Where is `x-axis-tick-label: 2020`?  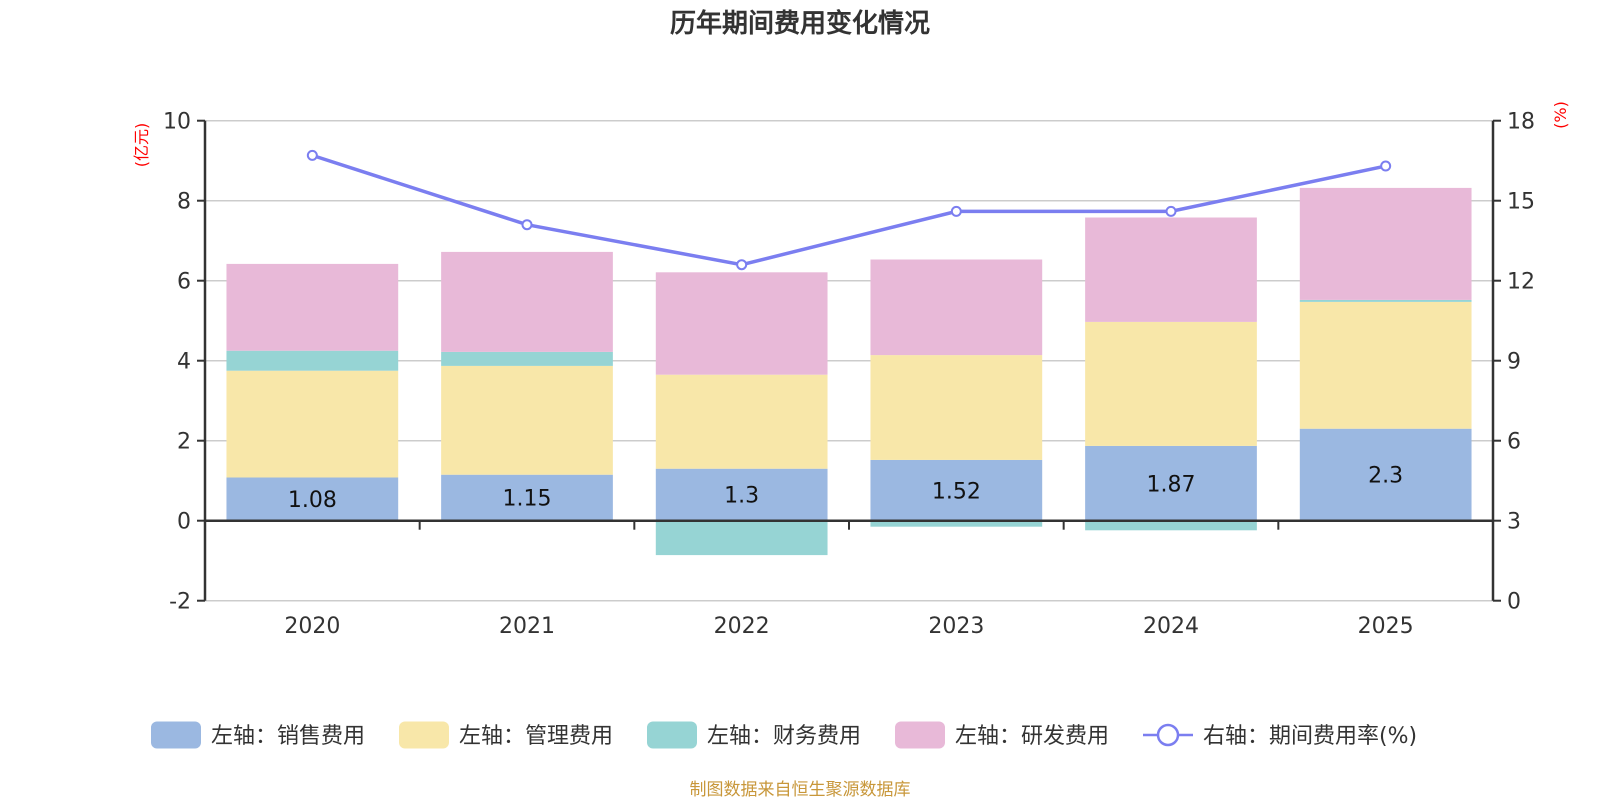 x-axis-tick-label: 2020 is located at coordinates (312, 626).